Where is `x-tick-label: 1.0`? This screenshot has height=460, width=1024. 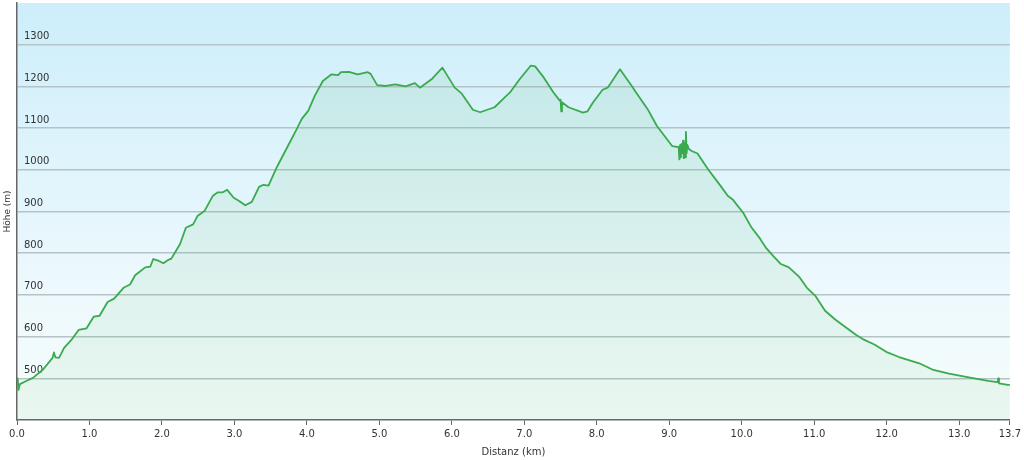
x-tick-label: 1.0 is located at coordinates (89, 433).